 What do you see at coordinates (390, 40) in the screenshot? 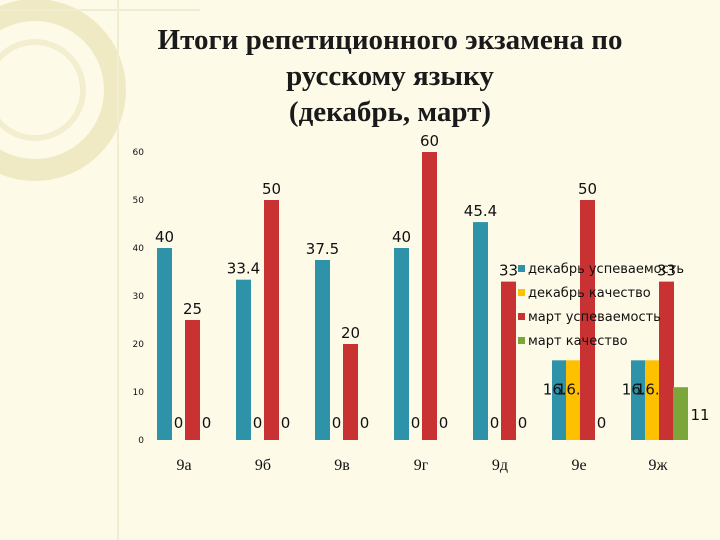
I see `title-line-1: Итоги репетиционного экзамена по` at bounding box center [390, 40].